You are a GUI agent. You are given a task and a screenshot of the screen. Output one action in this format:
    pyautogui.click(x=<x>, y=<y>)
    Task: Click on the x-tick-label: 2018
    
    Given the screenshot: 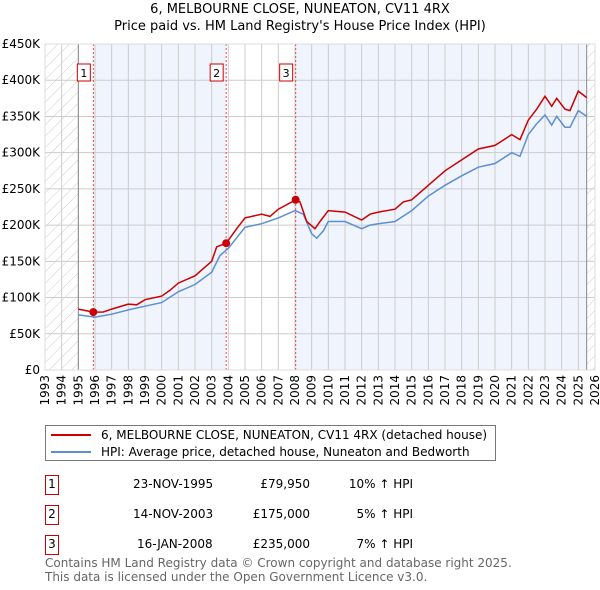 What is the action you would take?
    pyautogui.click(x=462, y=390)
    